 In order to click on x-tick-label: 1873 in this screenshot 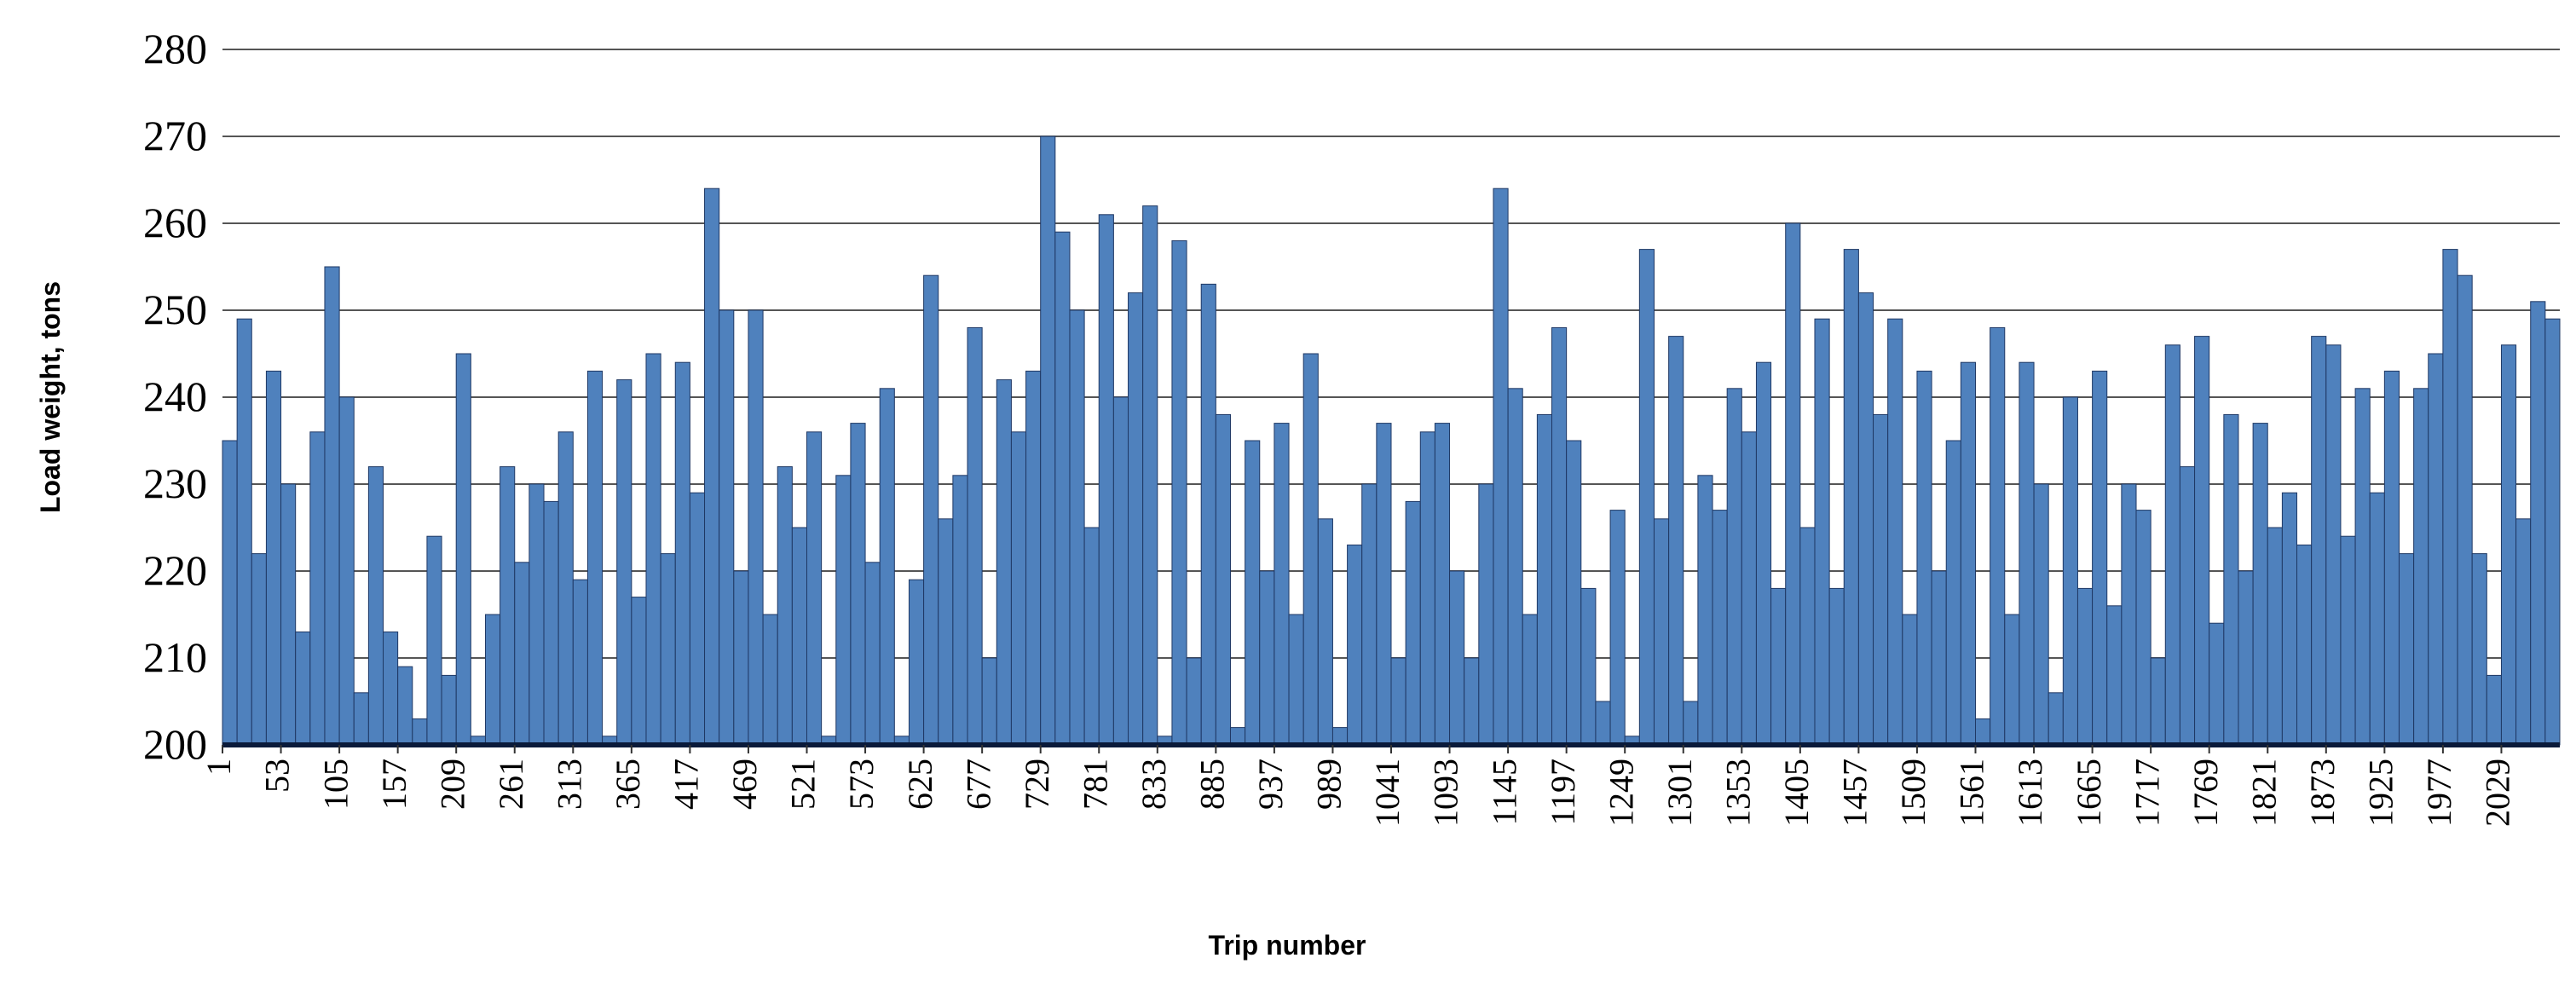, I will do `click(2322, 793)`.